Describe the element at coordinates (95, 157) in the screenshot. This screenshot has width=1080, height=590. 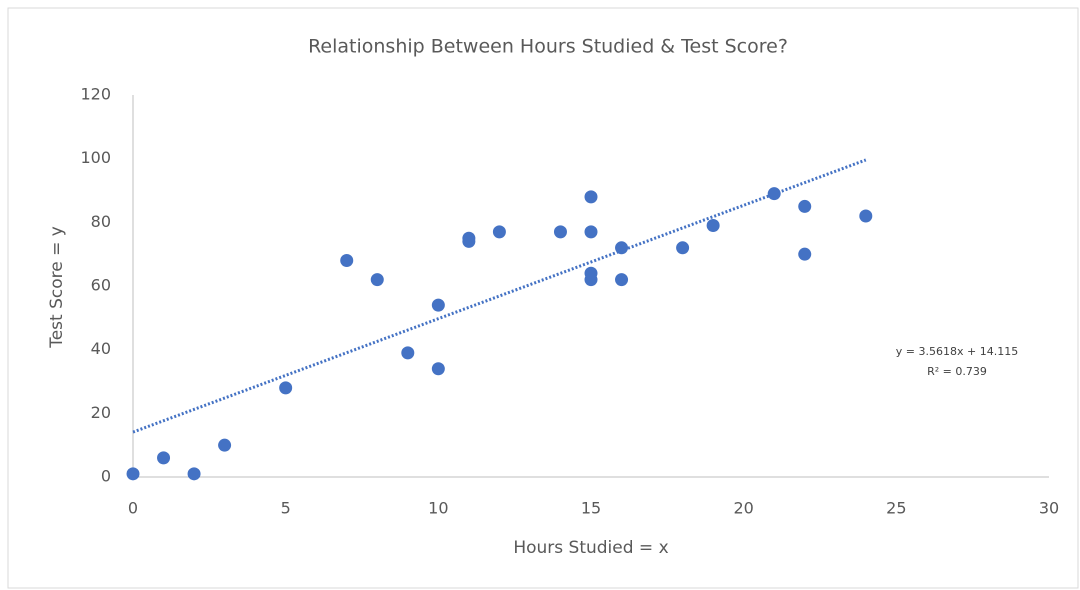
I see `y-tick-label: 100` at that location.